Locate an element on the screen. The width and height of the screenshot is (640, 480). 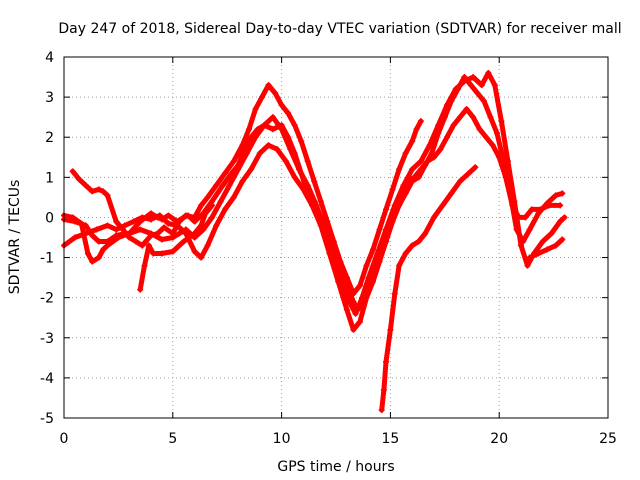
y-tick-label: 0 is located at coordinates (49, 218).